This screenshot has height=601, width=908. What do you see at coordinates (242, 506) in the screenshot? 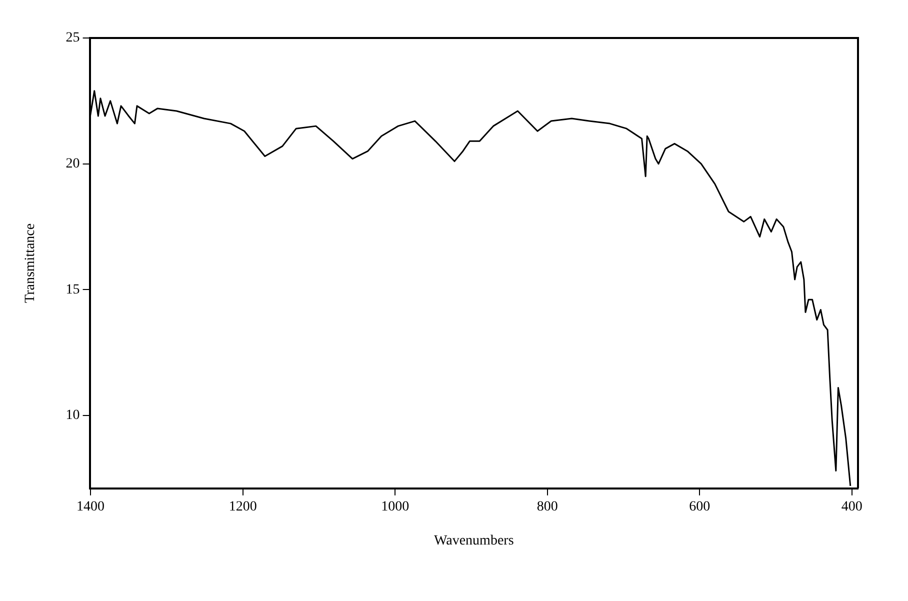
I see `x-tick-label: 1200` at bounding box center [242, 506].